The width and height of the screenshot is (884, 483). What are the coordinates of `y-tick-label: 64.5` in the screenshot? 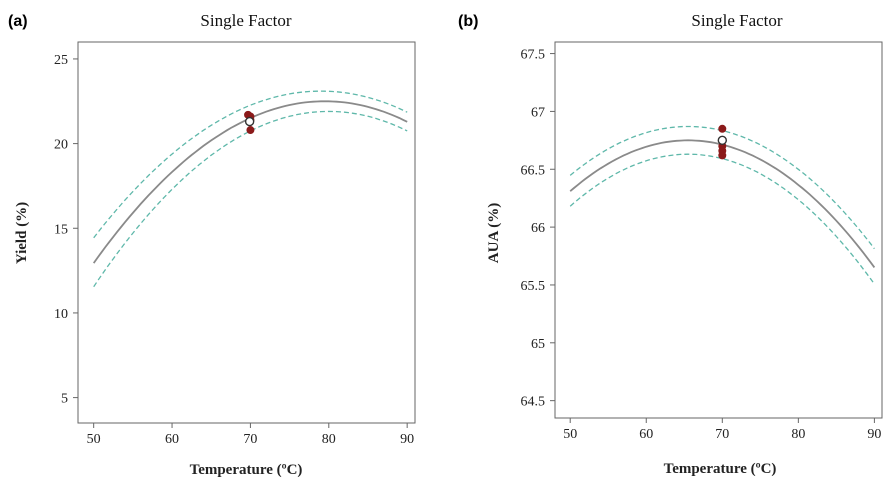 It's located at (533, 402).